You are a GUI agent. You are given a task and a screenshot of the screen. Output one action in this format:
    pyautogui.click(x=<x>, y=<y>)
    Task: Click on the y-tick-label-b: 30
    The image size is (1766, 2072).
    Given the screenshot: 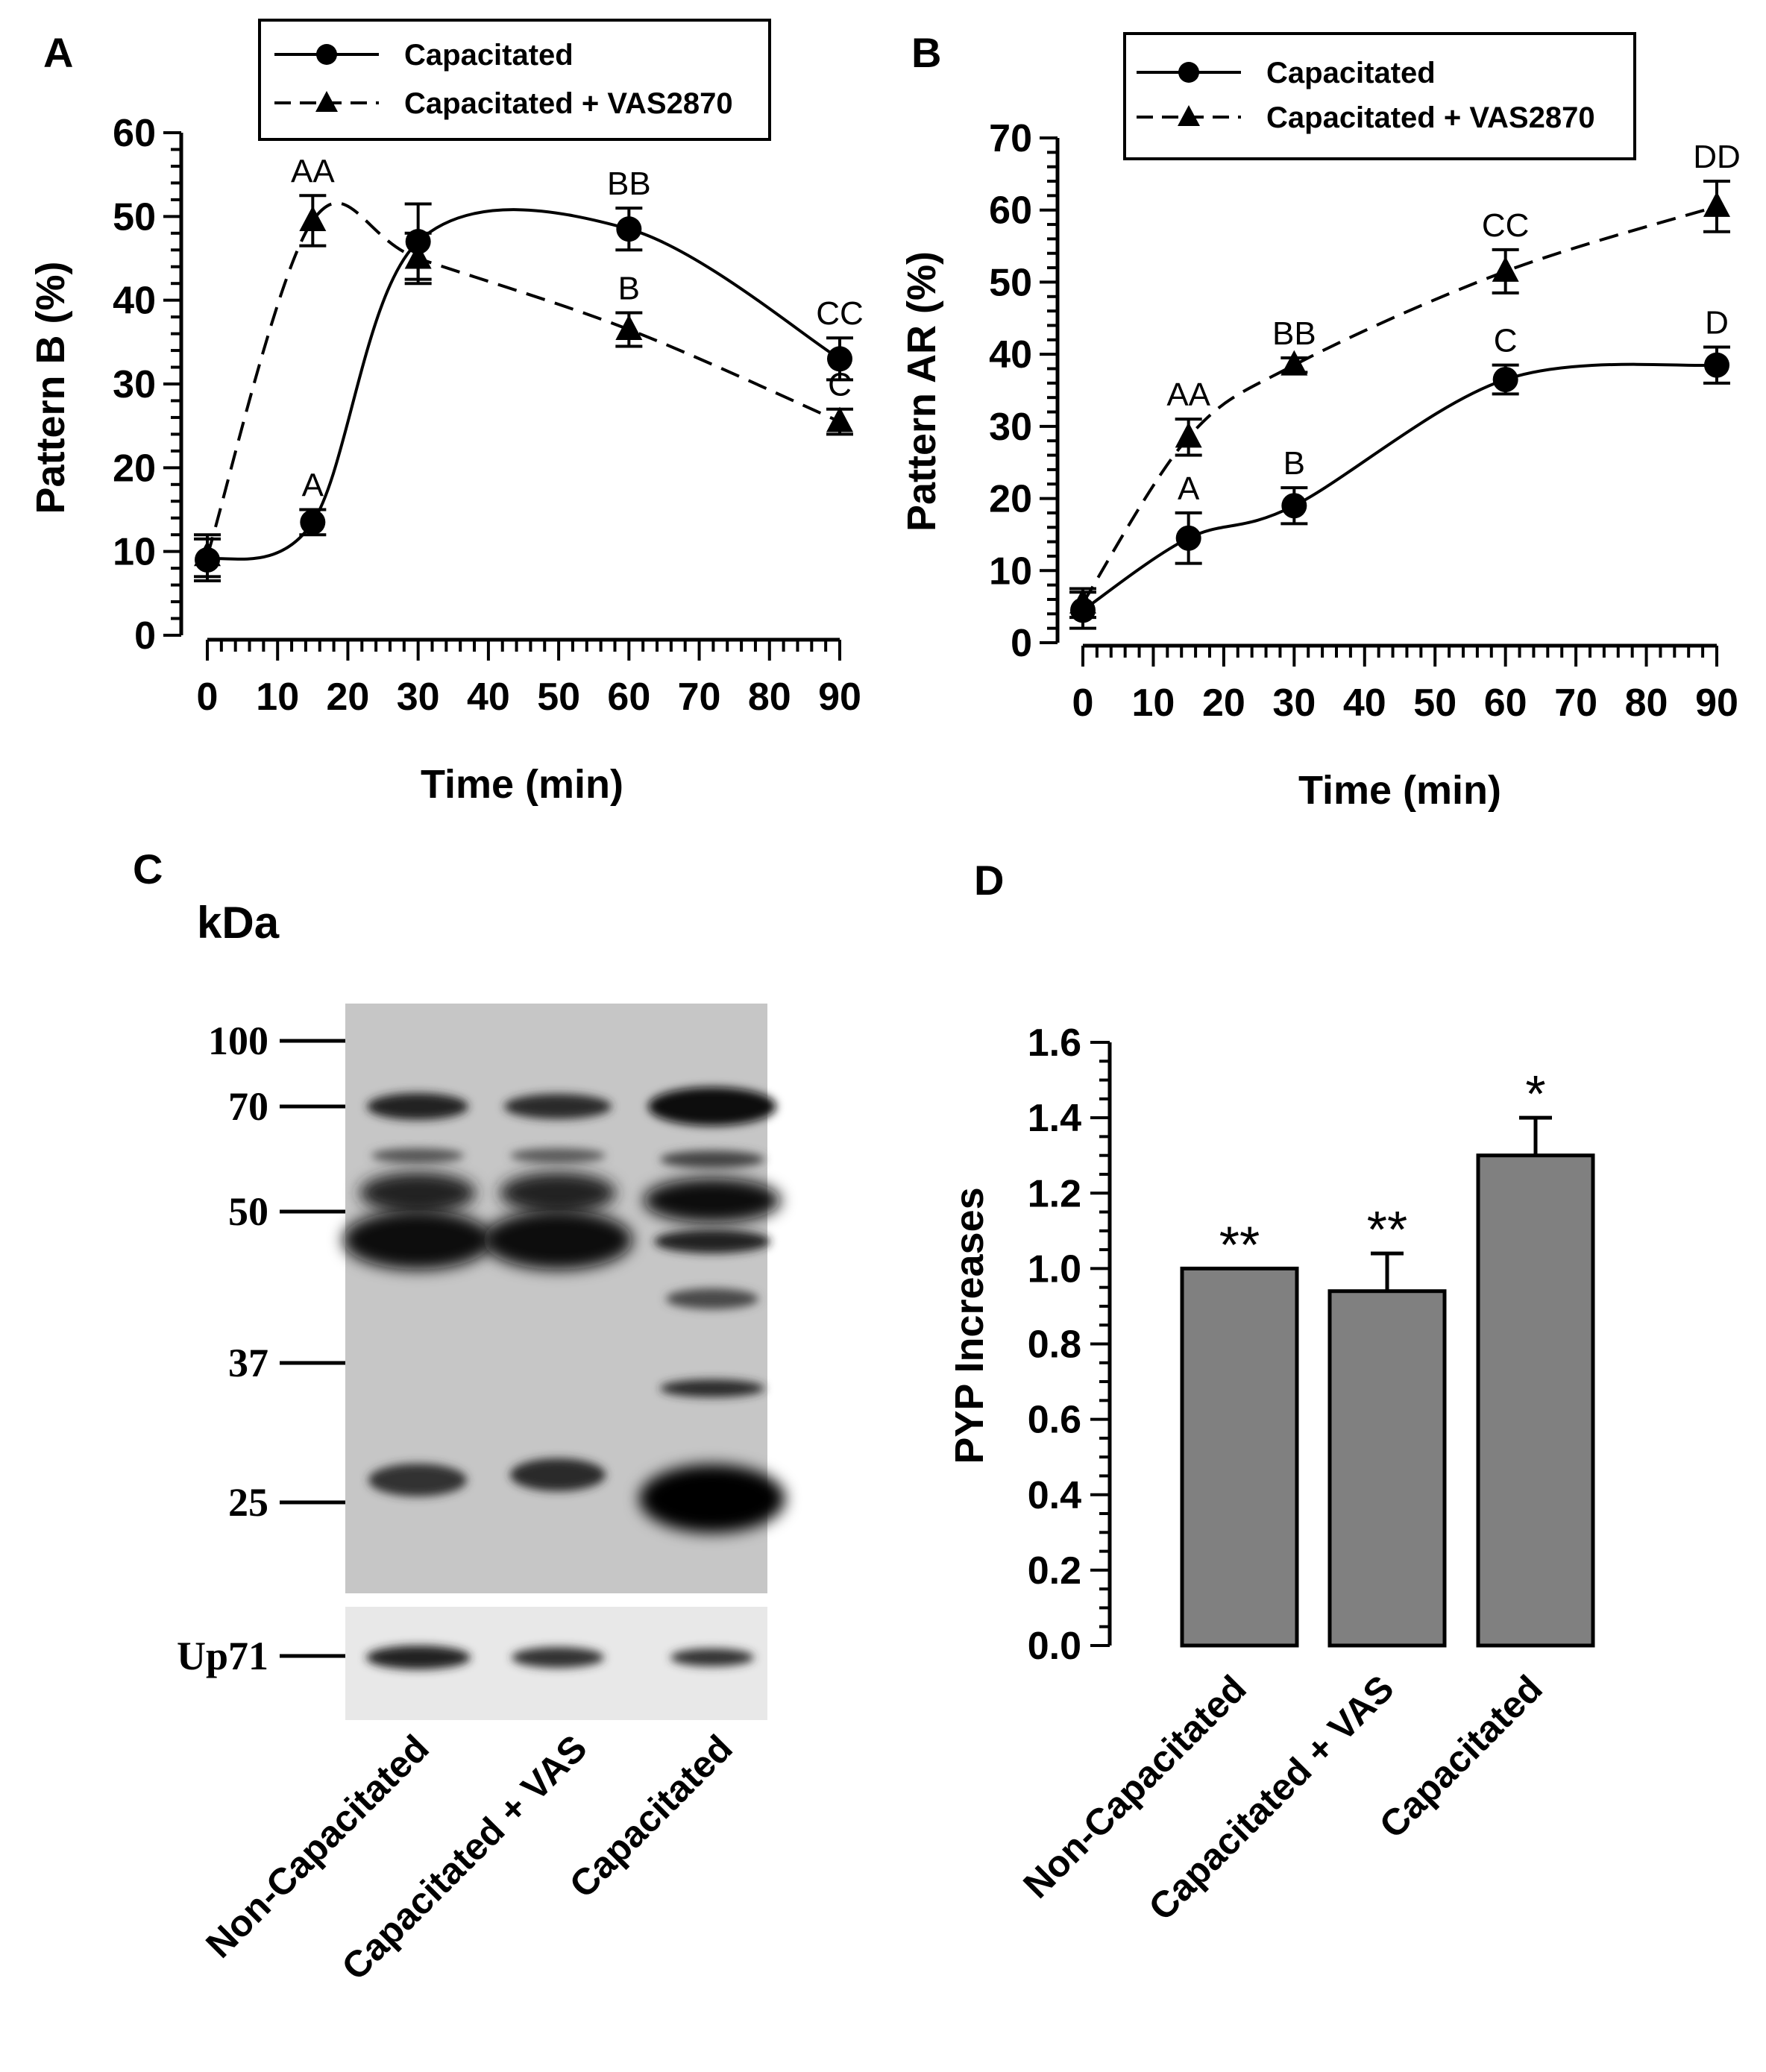 What is the action you would take?
    pyautogui.click(x=1010, y=427)
    